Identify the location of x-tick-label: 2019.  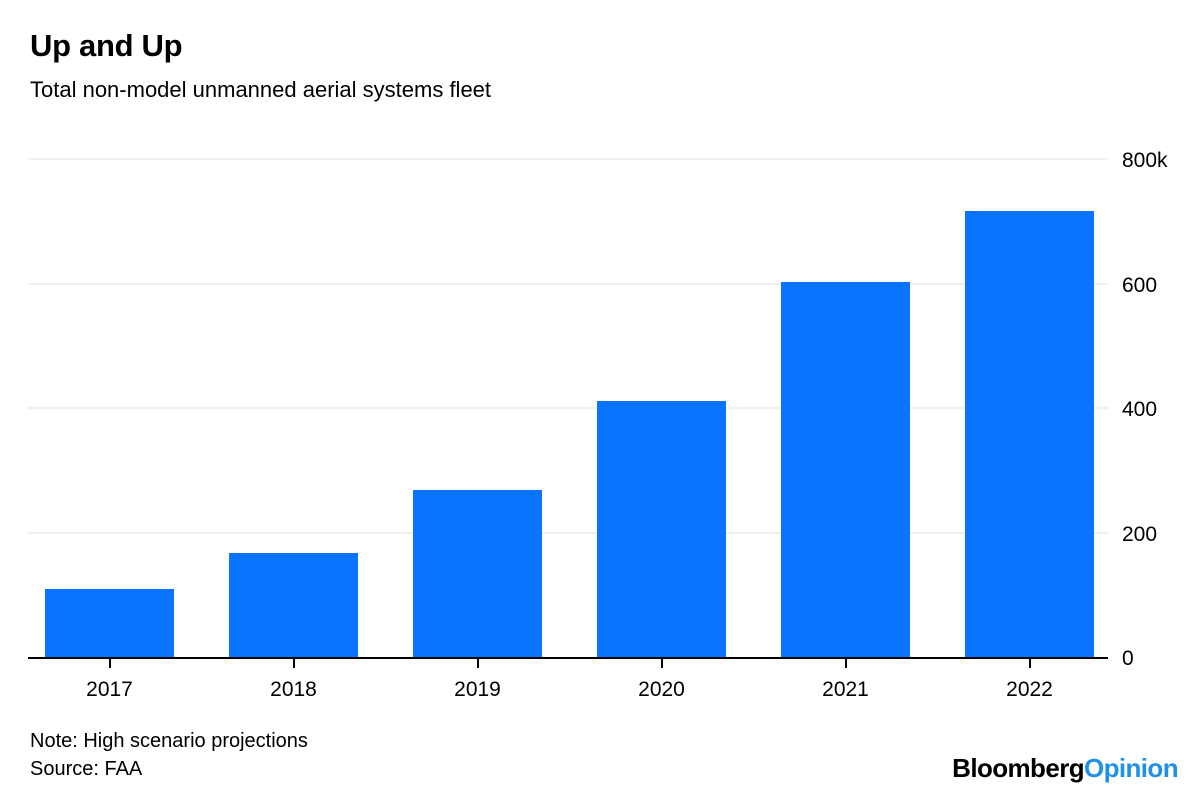
(477, 689).